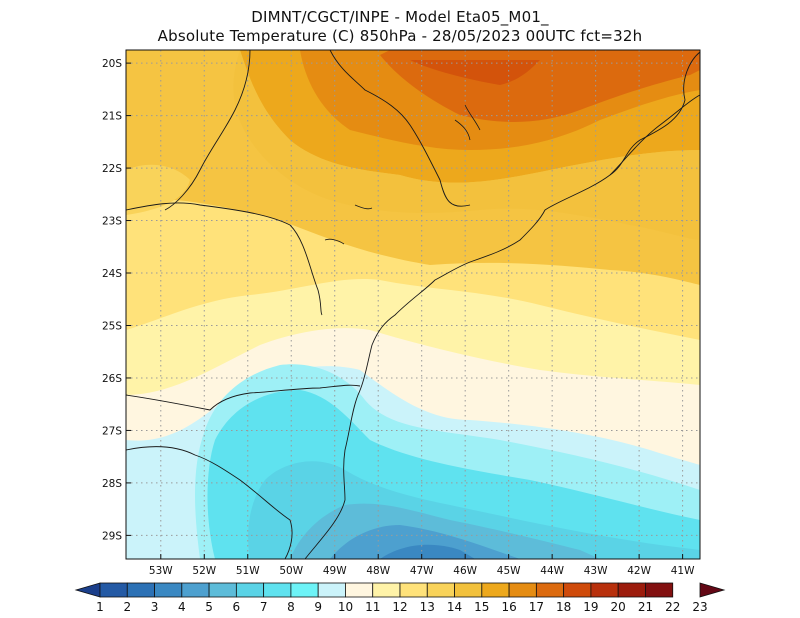 This screenshot has height=618, width=800. Describe the element at coordinates (112, 64) in the screenshot. I see `lat-tick-label: 20S` at that location.